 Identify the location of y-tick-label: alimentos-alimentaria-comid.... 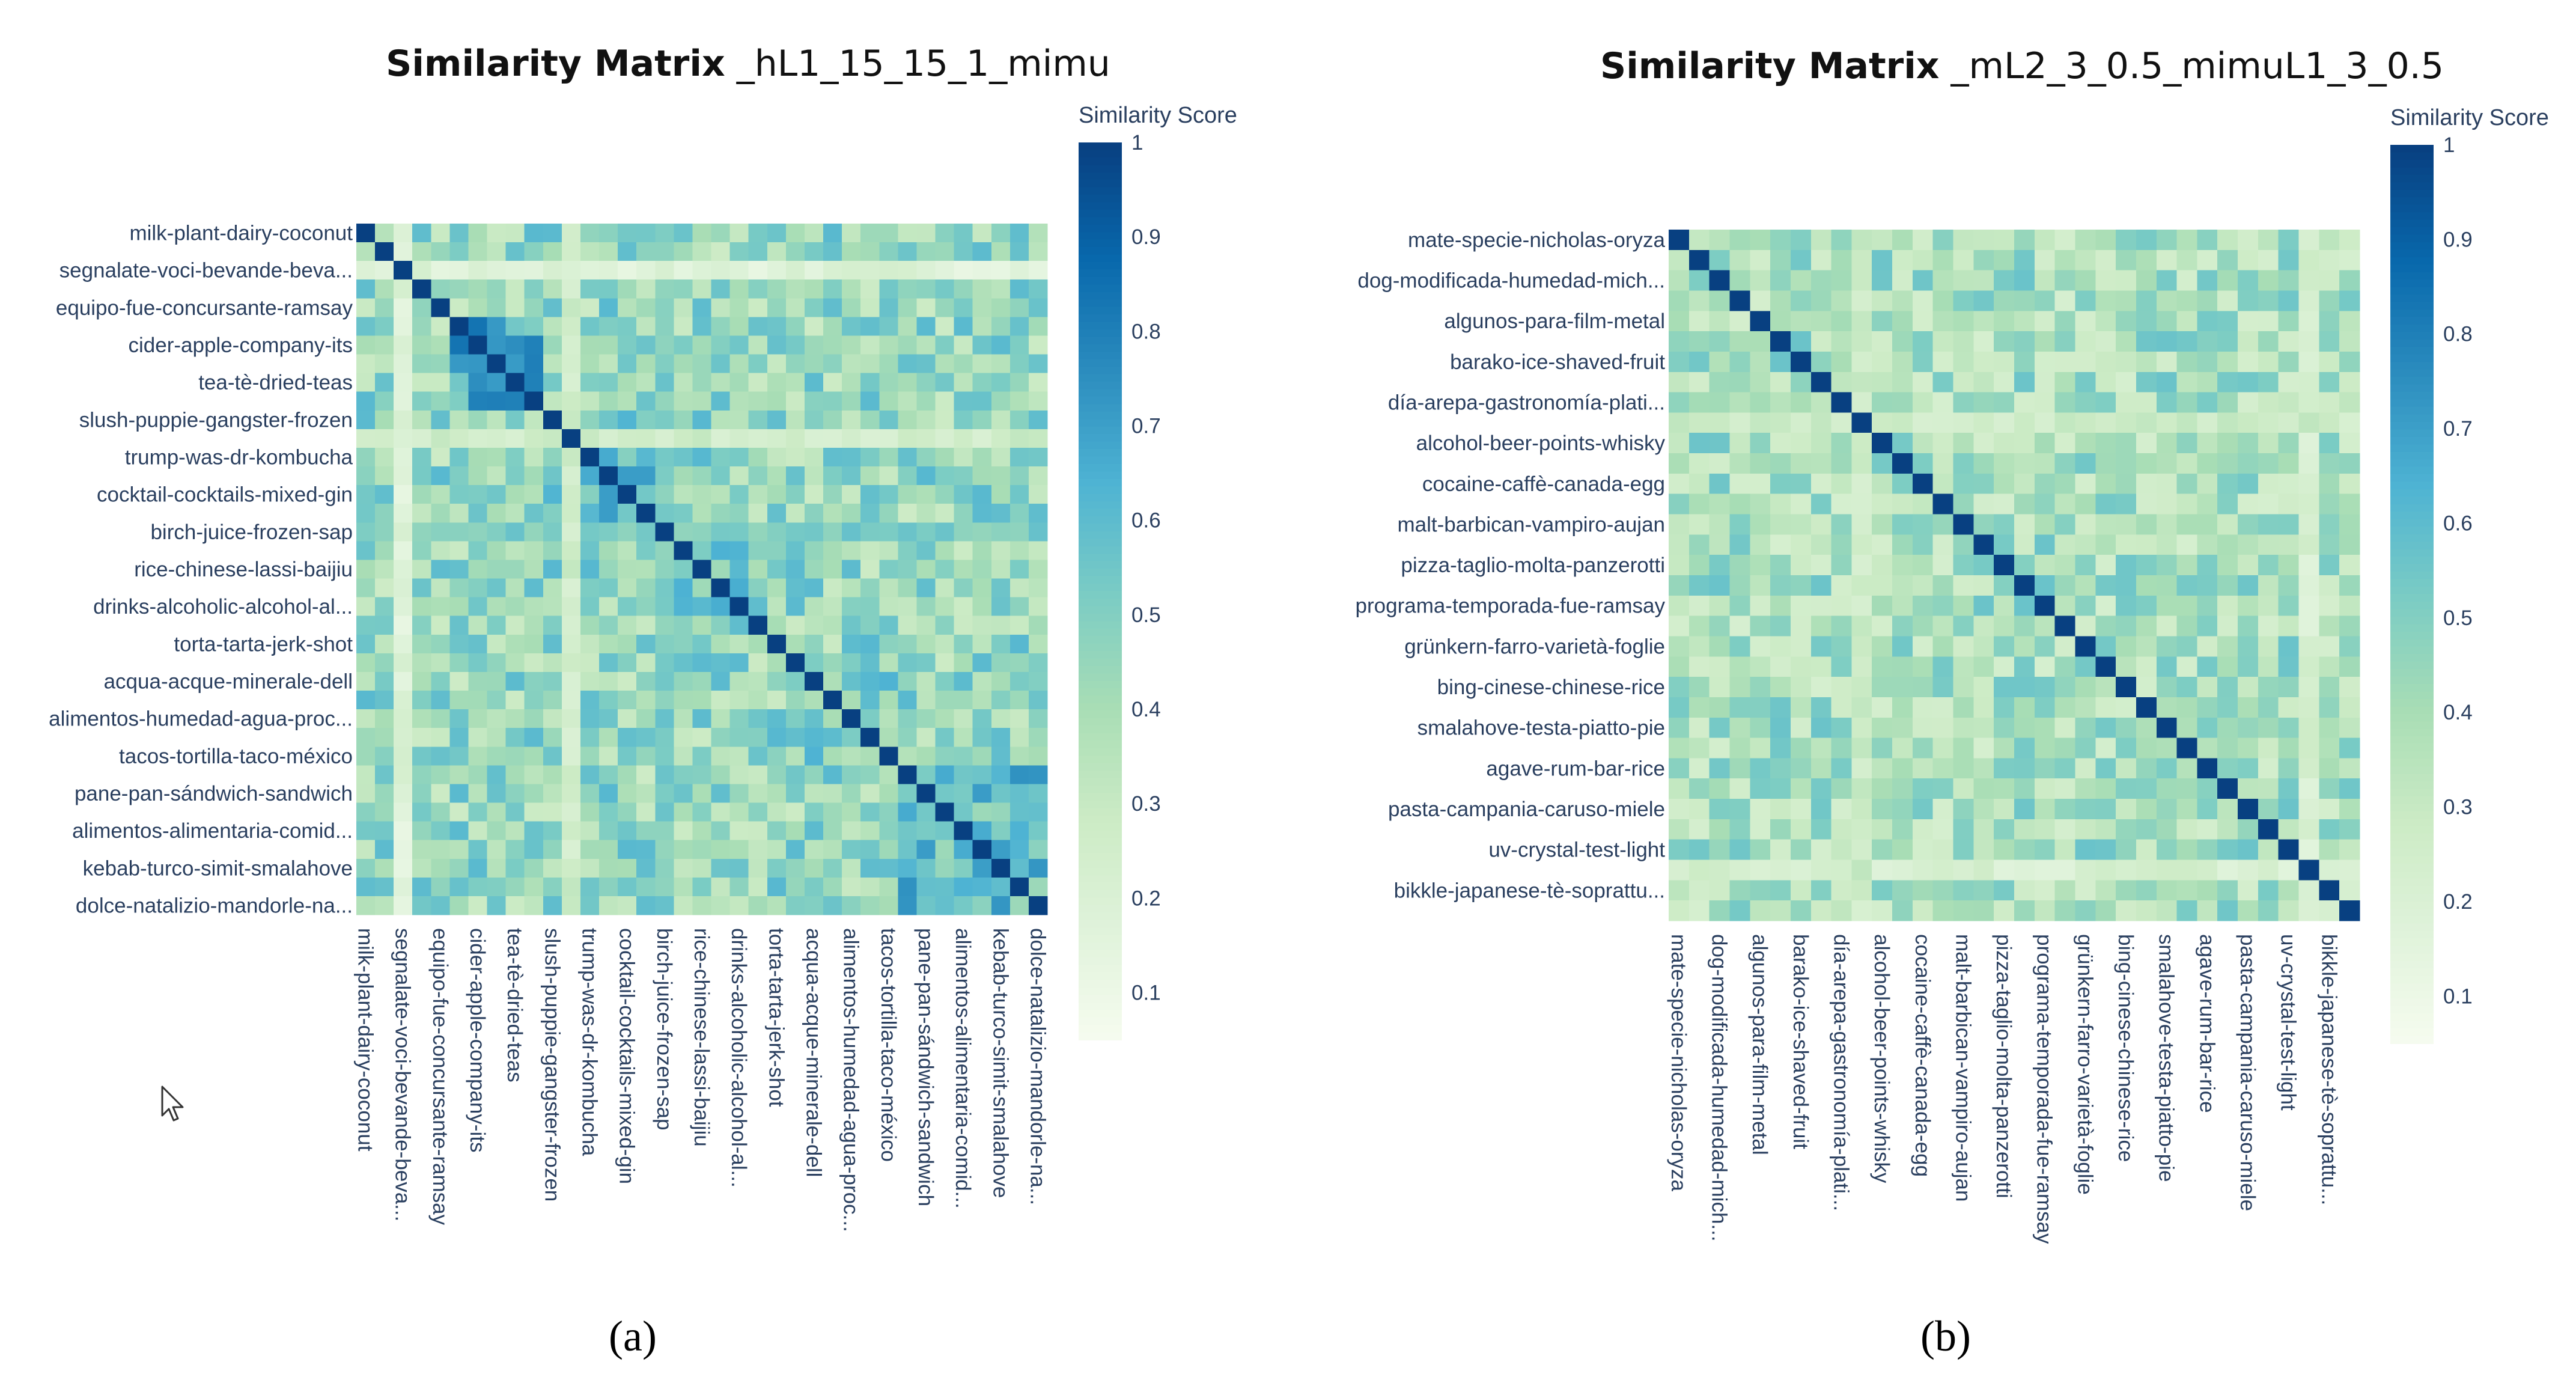
(212, 831).